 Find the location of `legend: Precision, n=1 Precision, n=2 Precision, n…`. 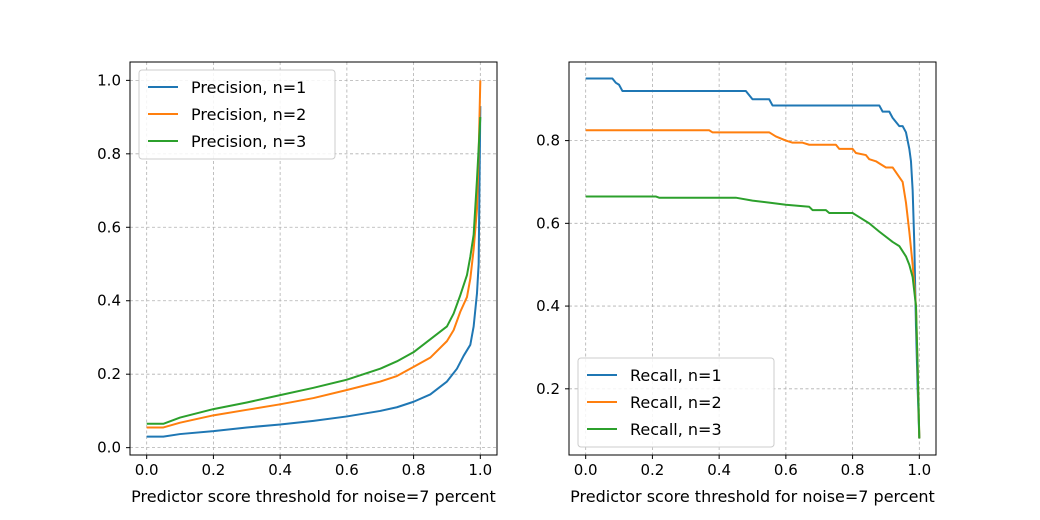

legend: Precision, n=1 Precision, n=2 Precision, n… is located at coordinates (237, 114).